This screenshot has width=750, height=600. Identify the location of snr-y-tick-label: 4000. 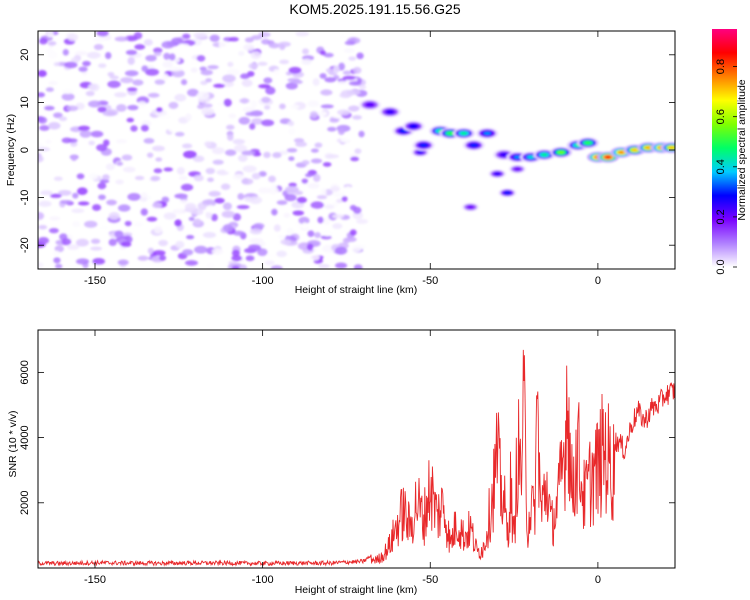
(25, 437).